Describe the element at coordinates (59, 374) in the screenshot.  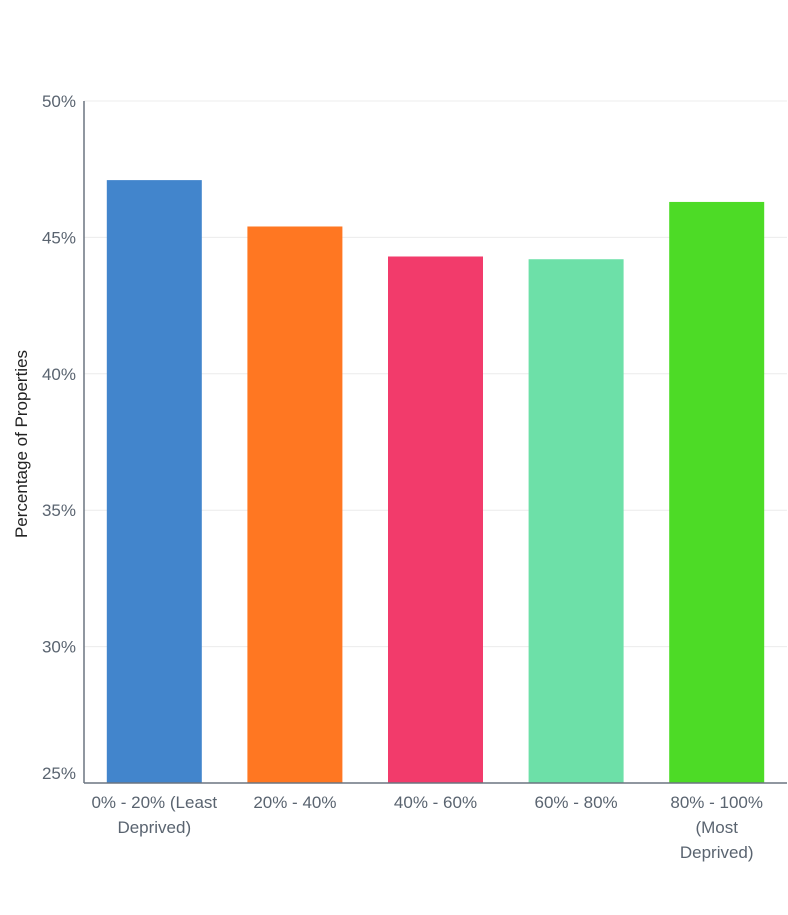
I see `y-tick-label: 40%` at that location.